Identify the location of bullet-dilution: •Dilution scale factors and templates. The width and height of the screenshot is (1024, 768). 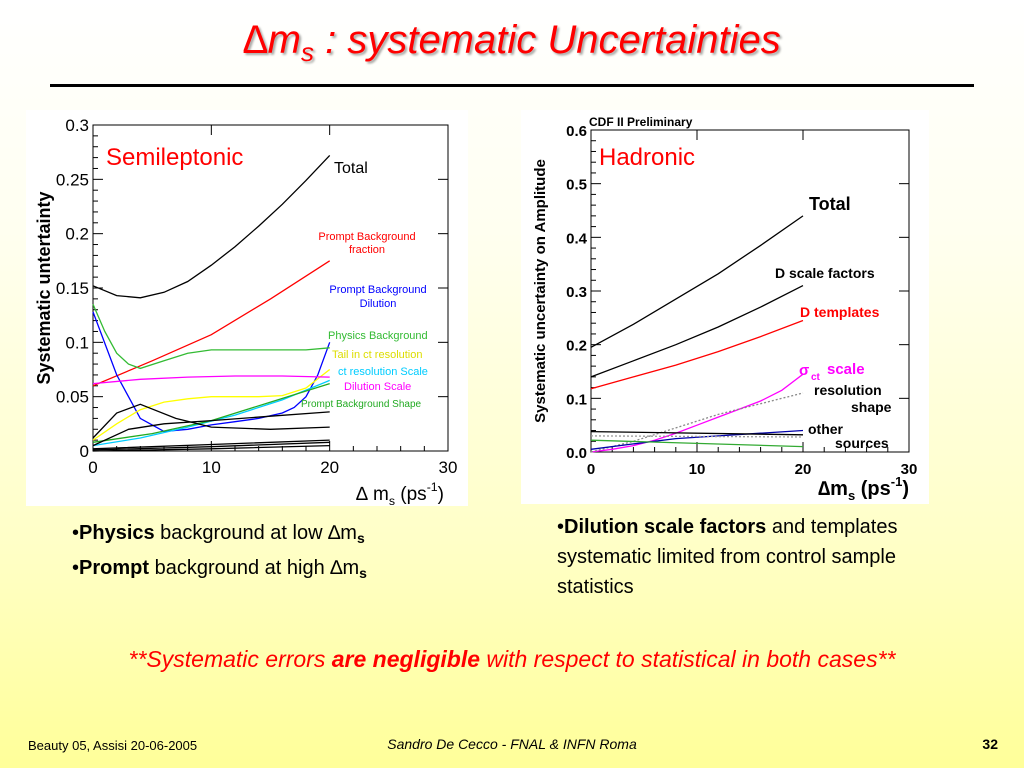
(727, 527).